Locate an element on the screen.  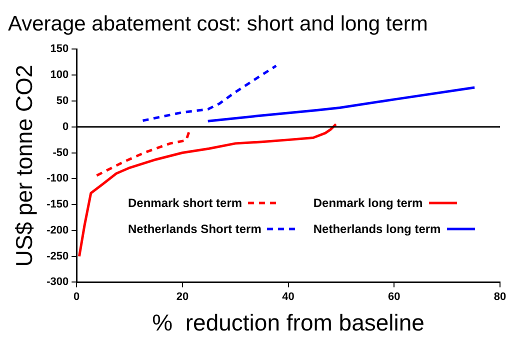
y-tick-label: -50 is located at coordinates (60, 152).